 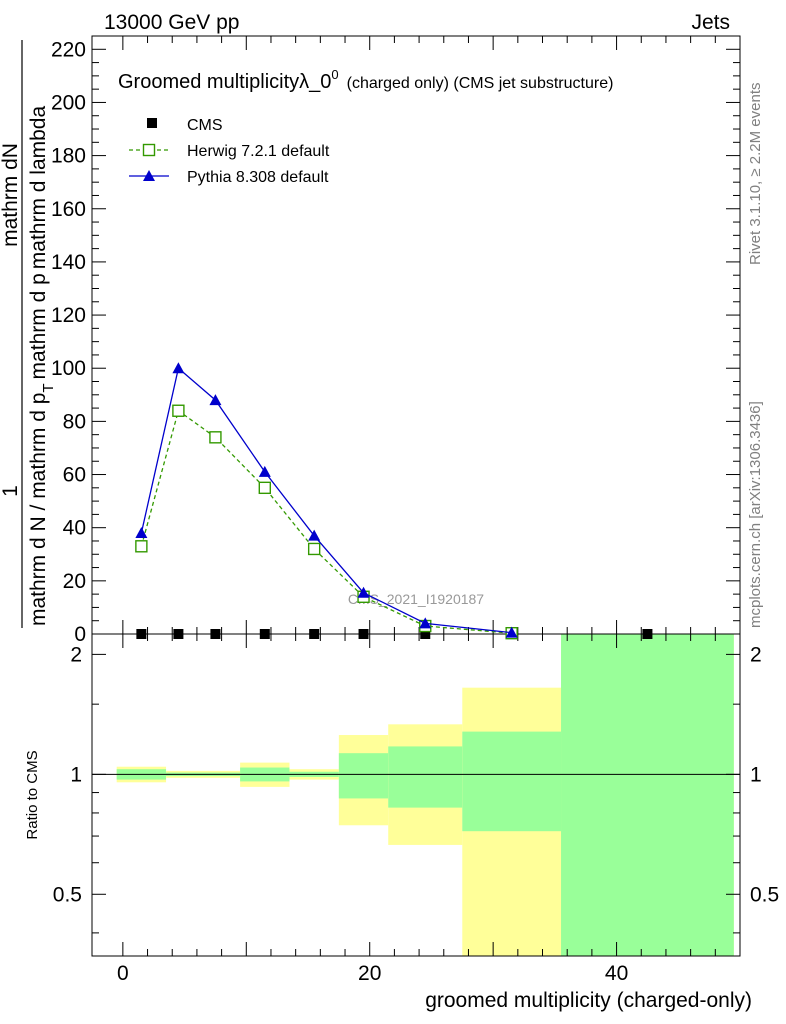 What do you see at coordinates (38, 326) in the screenshot?
I see `ylabel-denominator-rest: mathrm d p` at bounding box center [38, 326].